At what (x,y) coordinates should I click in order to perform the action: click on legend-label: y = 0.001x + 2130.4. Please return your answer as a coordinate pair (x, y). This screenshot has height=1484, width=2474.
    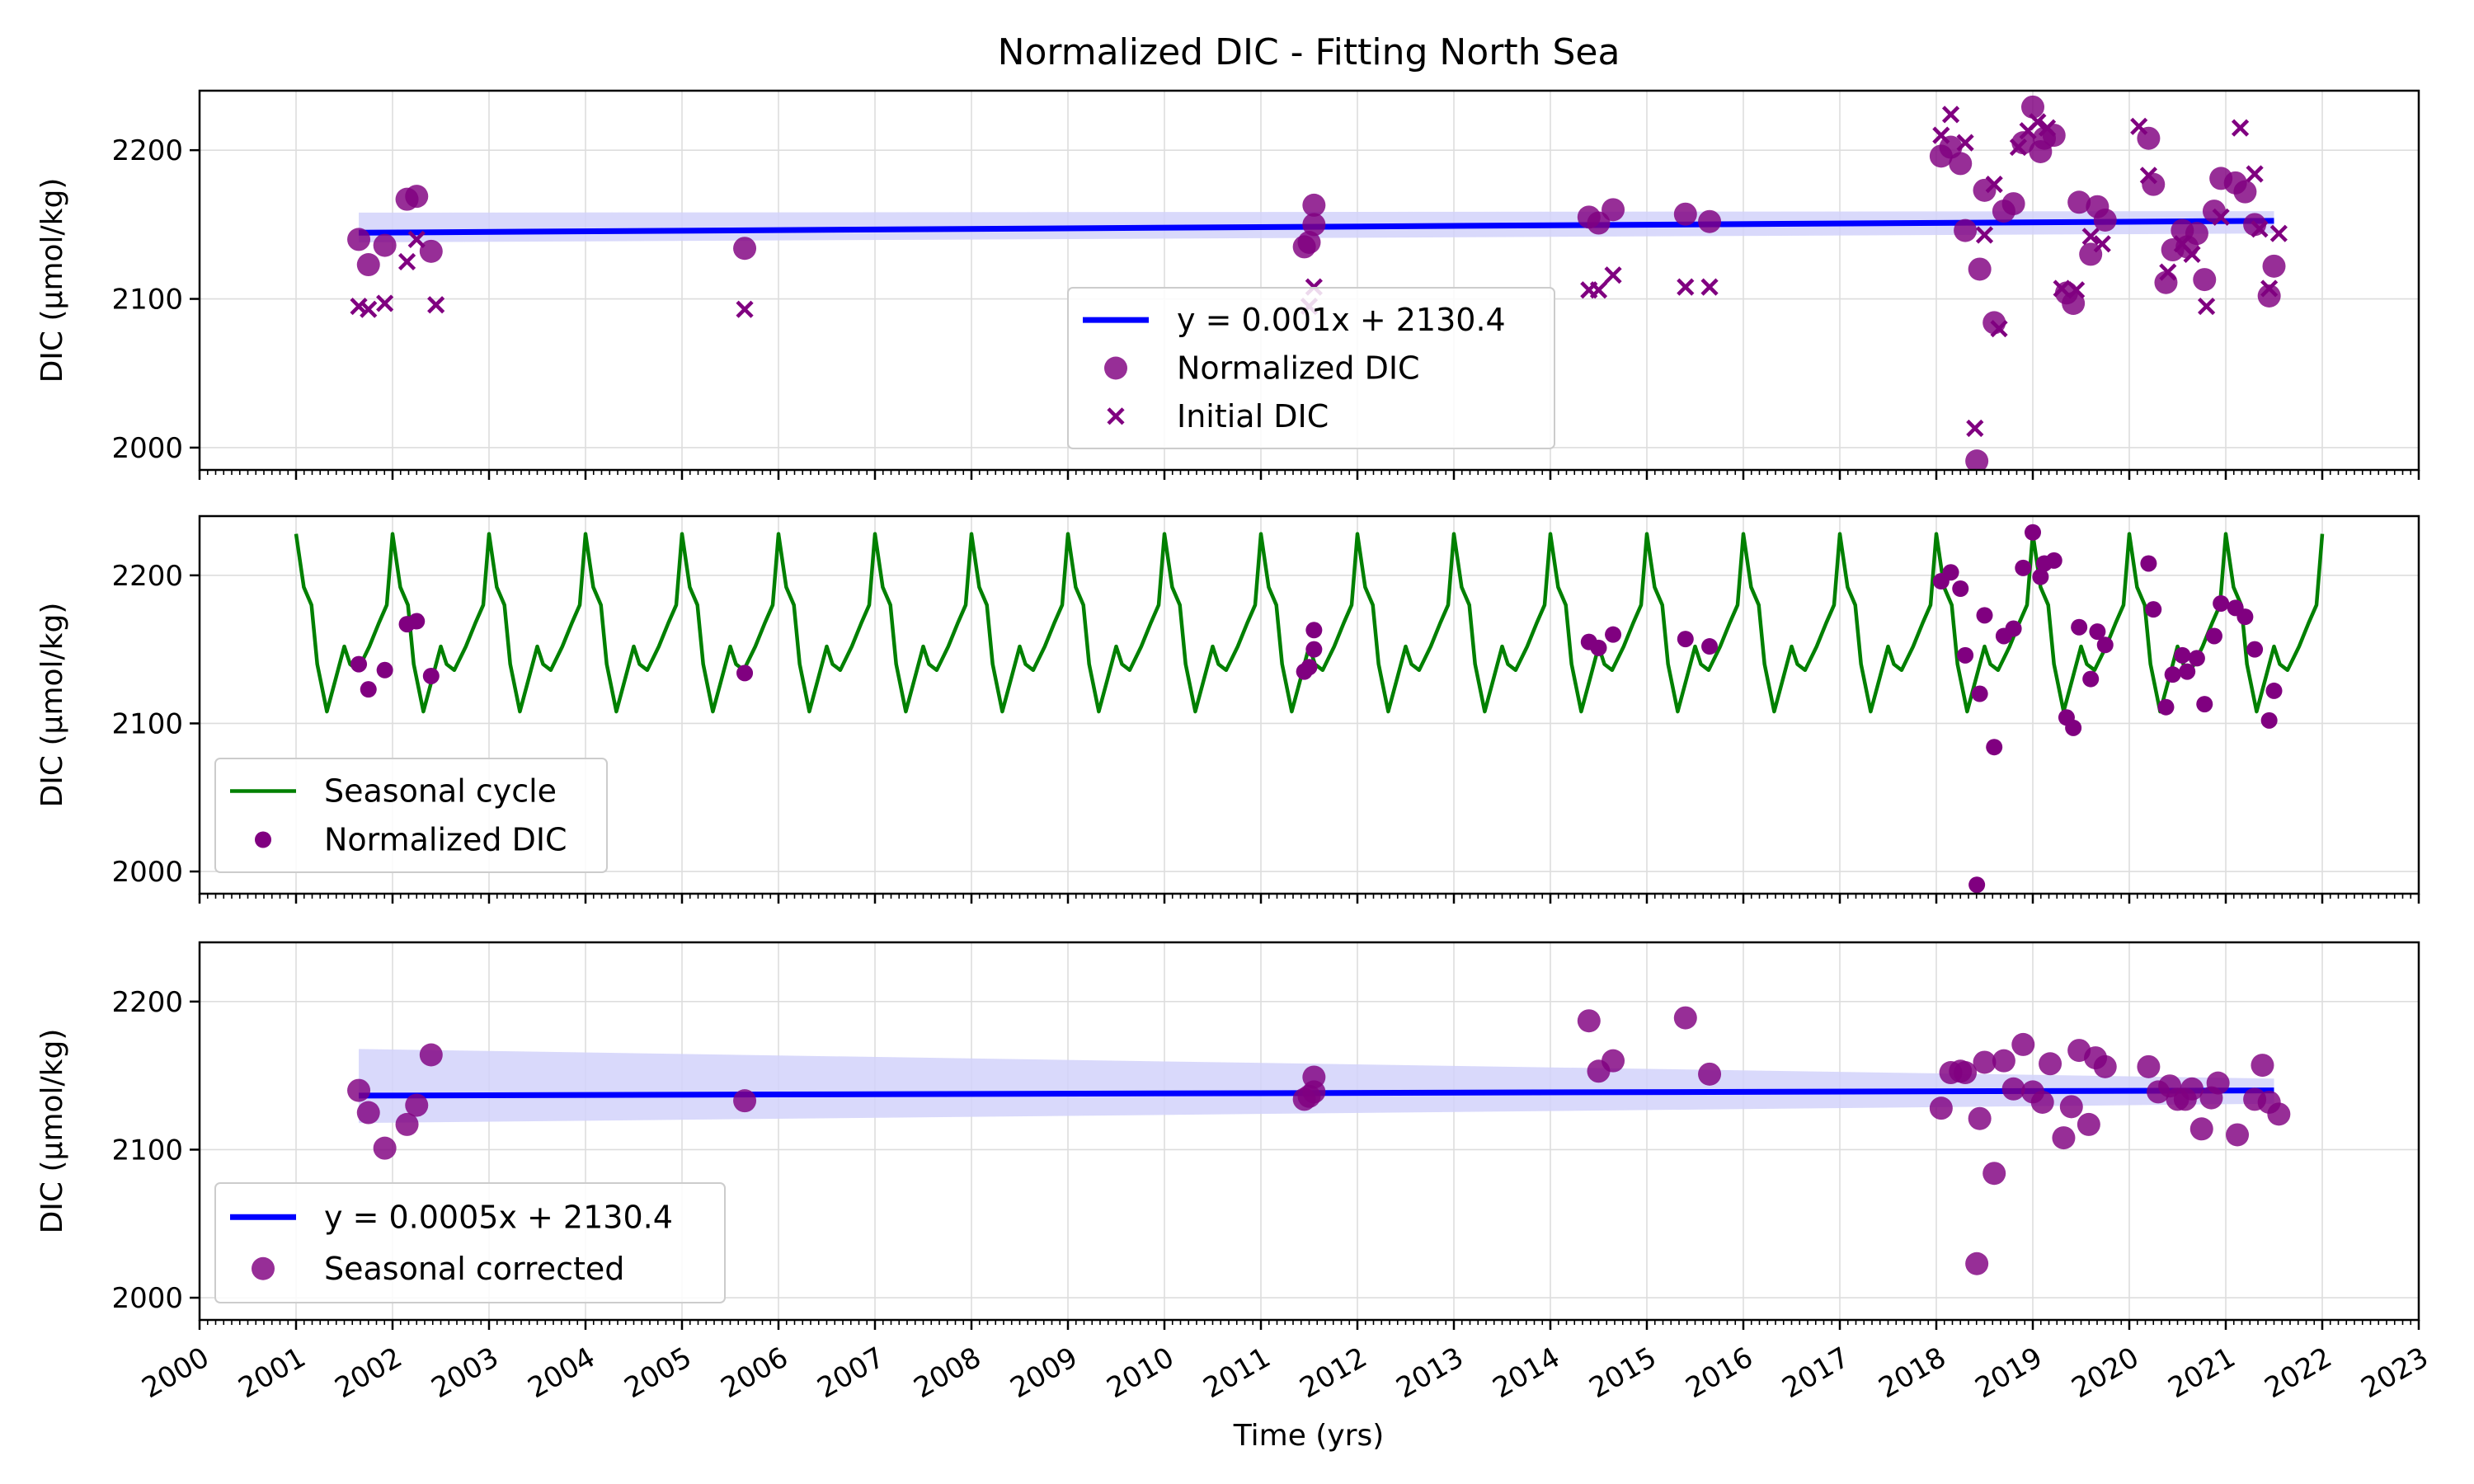
    Looking at the image, I should click on (1341, 320).